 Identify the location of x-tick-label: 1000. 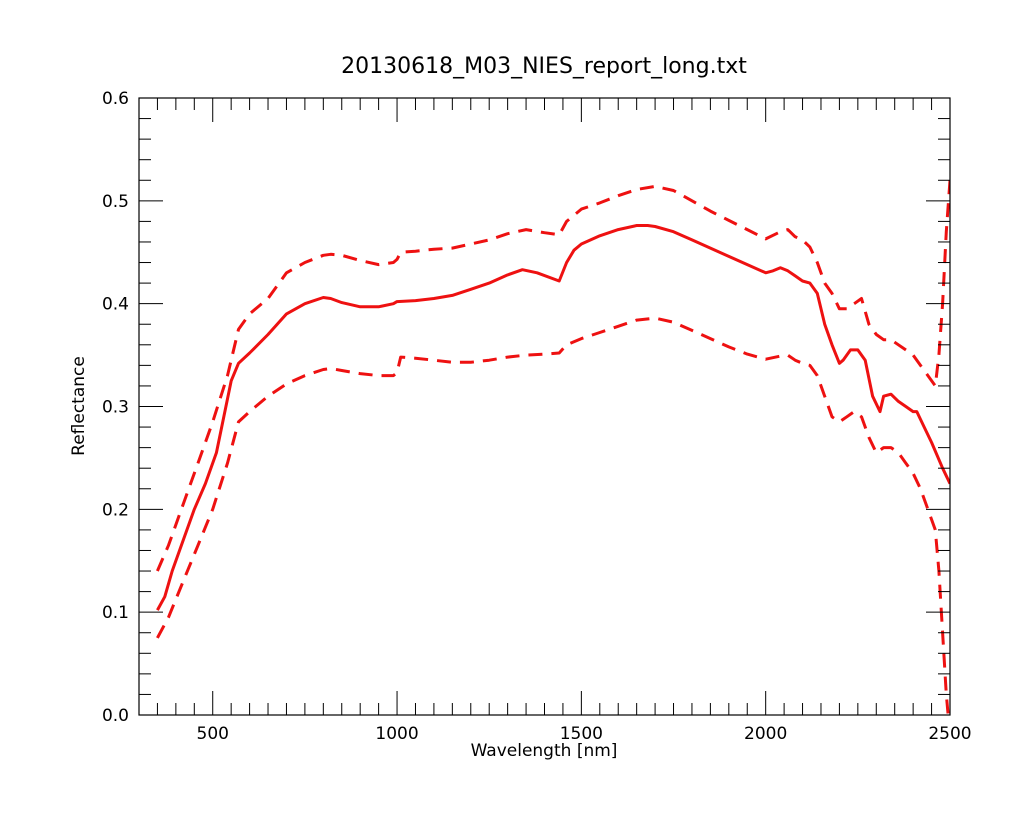
(396, 734).